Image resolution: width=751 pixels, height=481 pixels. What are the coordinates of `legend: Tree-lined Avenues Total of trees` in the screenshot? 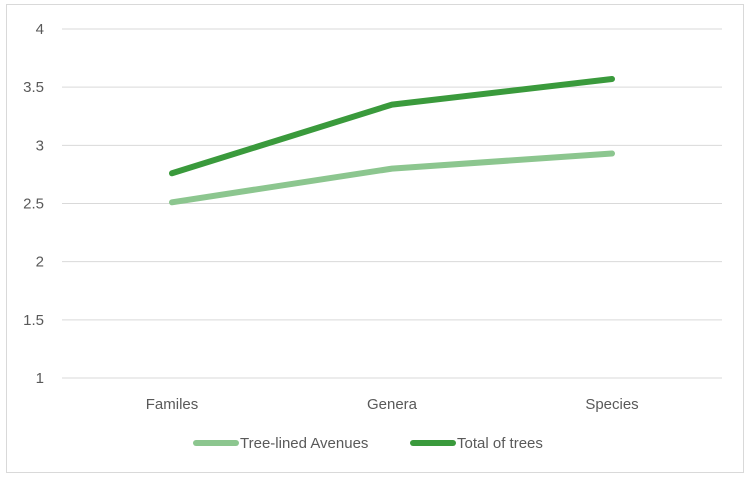 It's located at (368, 443).